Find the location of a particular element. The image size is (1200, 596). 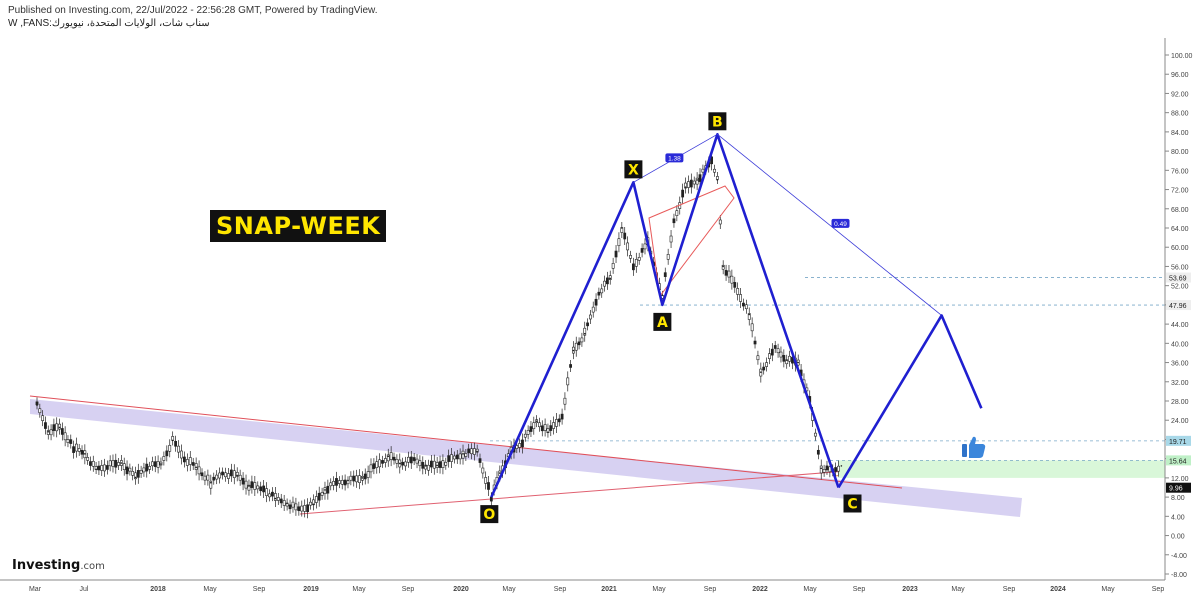

y-tick-label: 52.00 is located at coordinates (1180, 287).